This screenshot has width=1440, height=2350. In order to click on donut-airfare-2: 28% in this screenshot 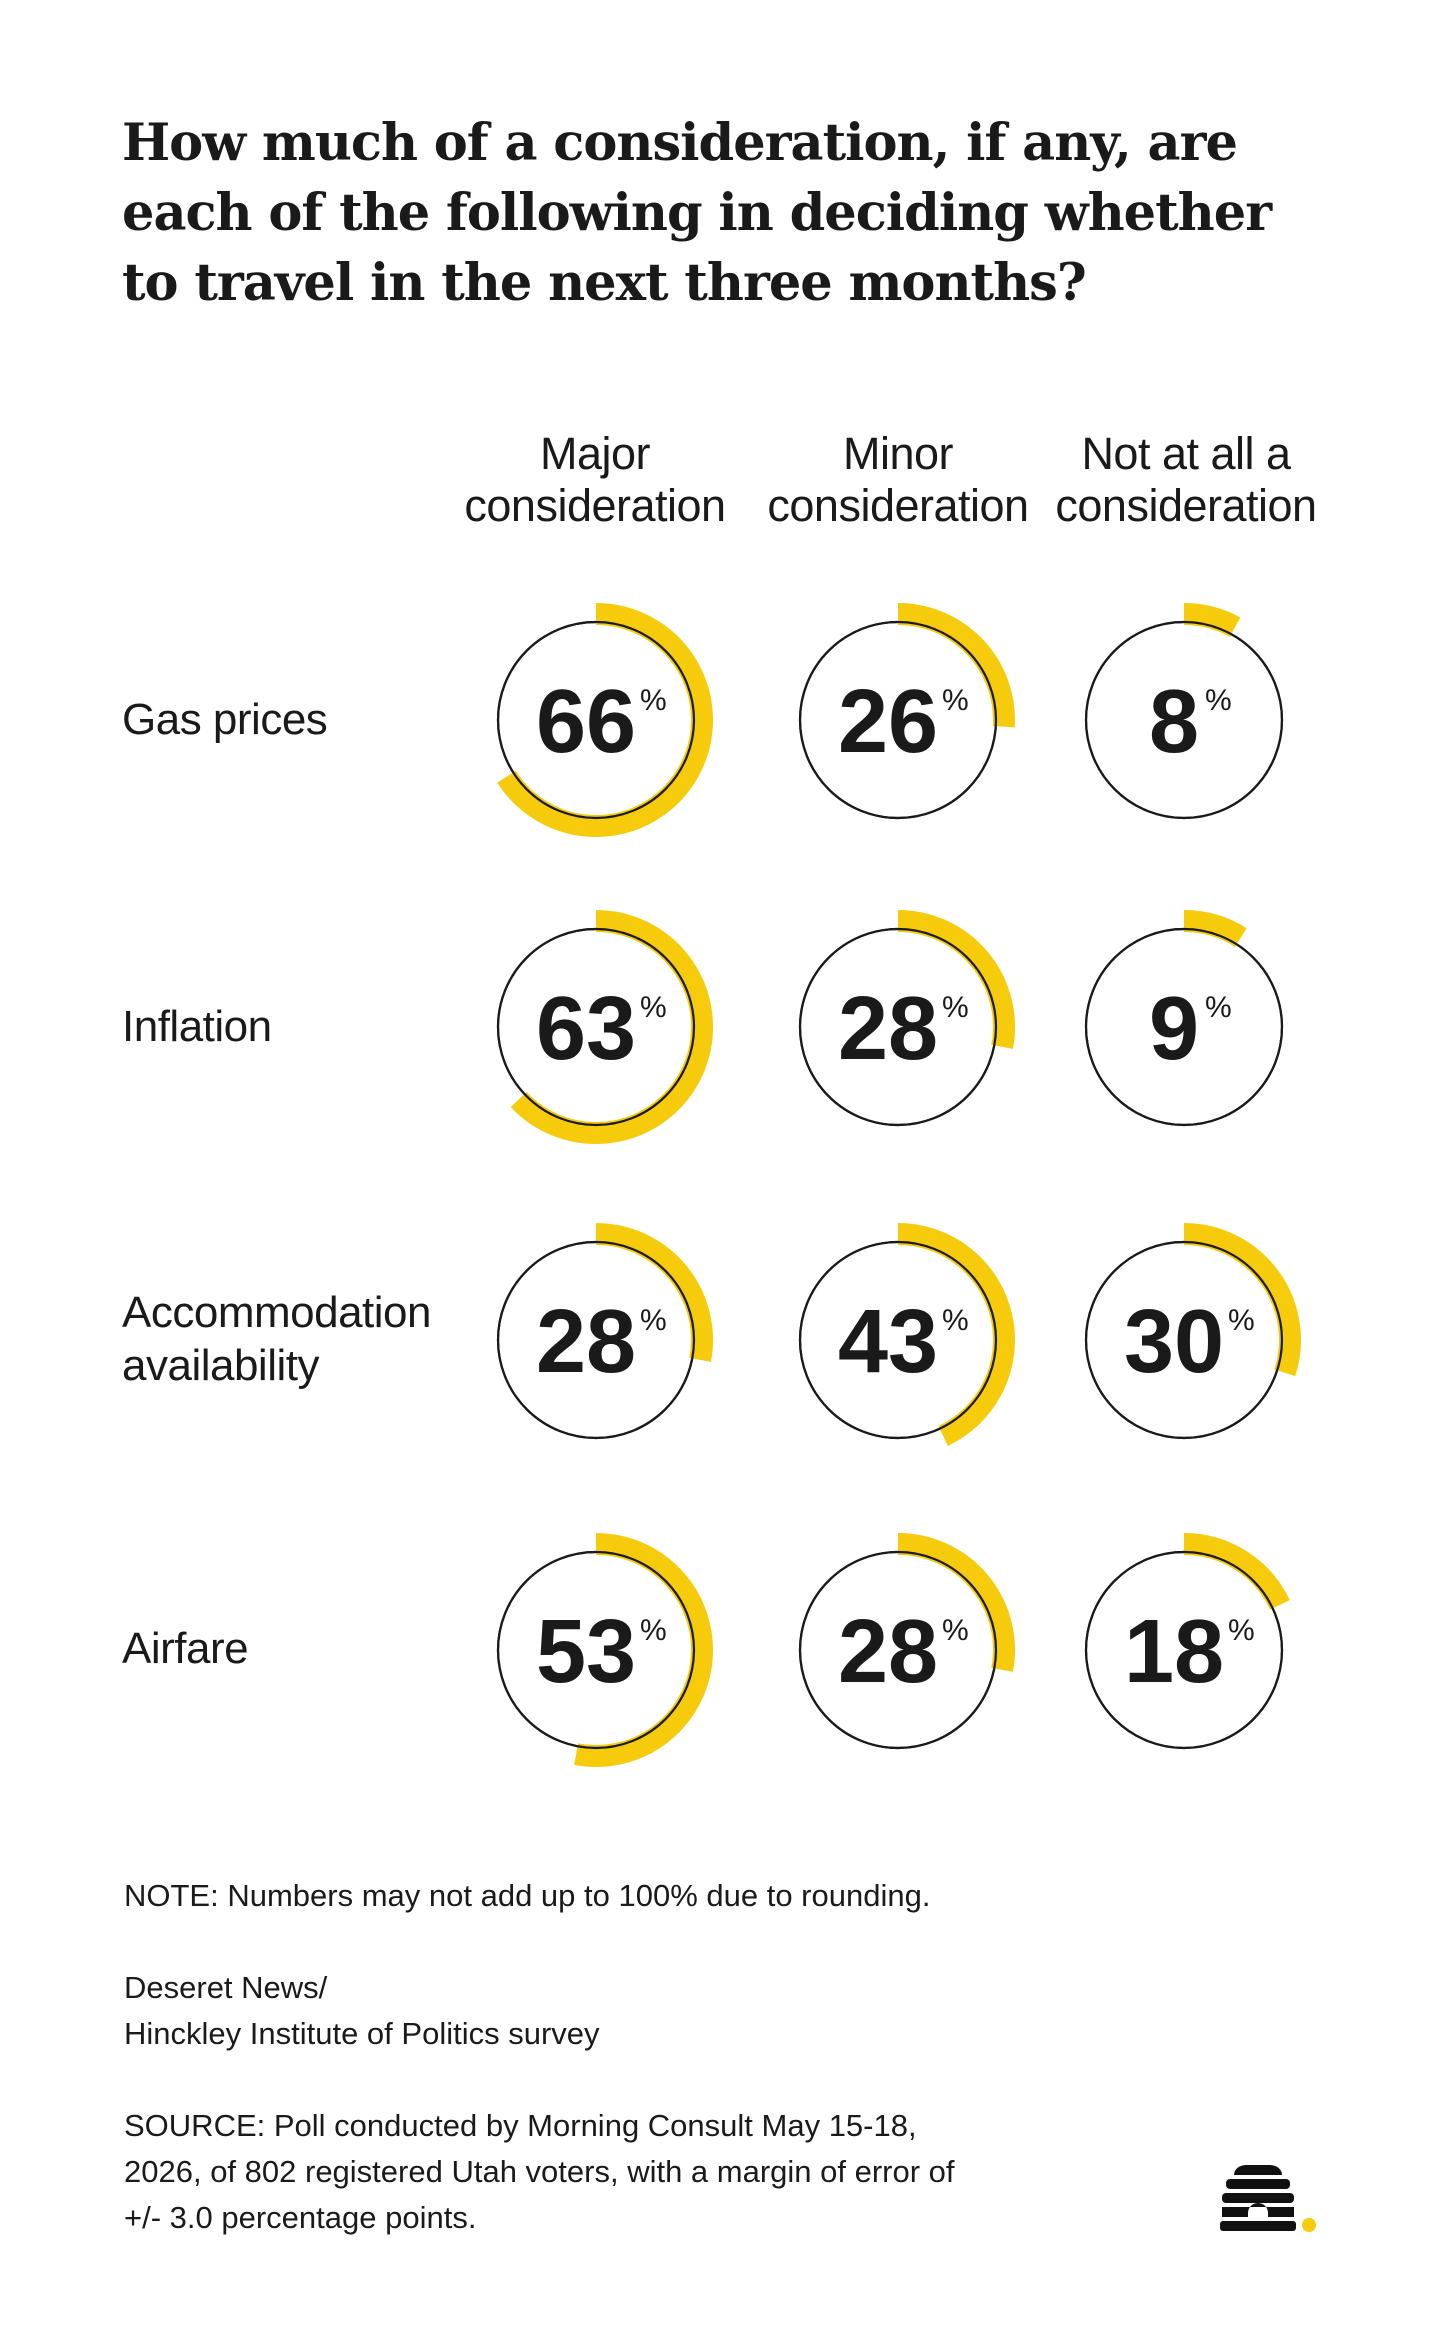, I will do `click(906, 1641)`.